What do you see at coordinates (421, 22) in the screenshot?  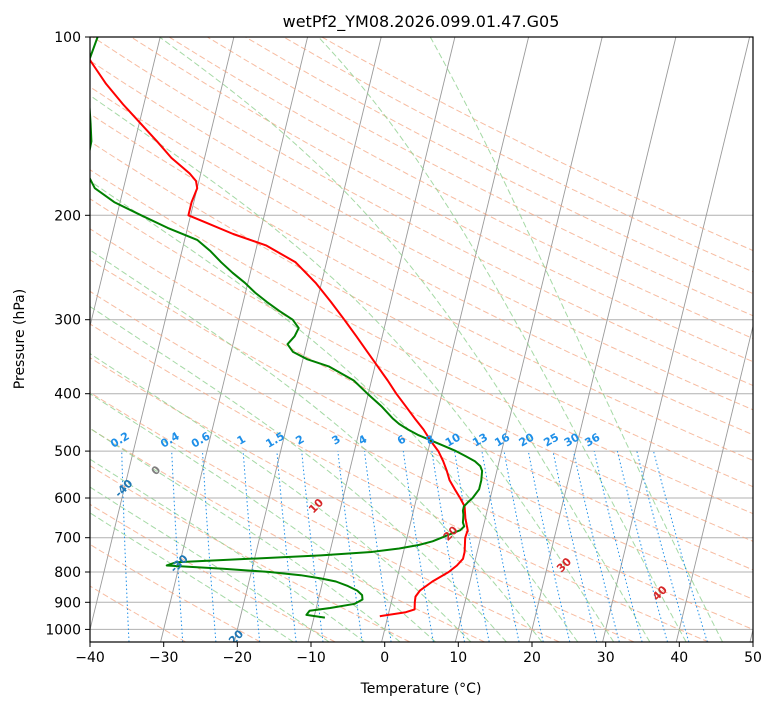 I see `chart-title: wetPf2_YM08.2026.099.01.47.G05` at bounding box center [421, 22].